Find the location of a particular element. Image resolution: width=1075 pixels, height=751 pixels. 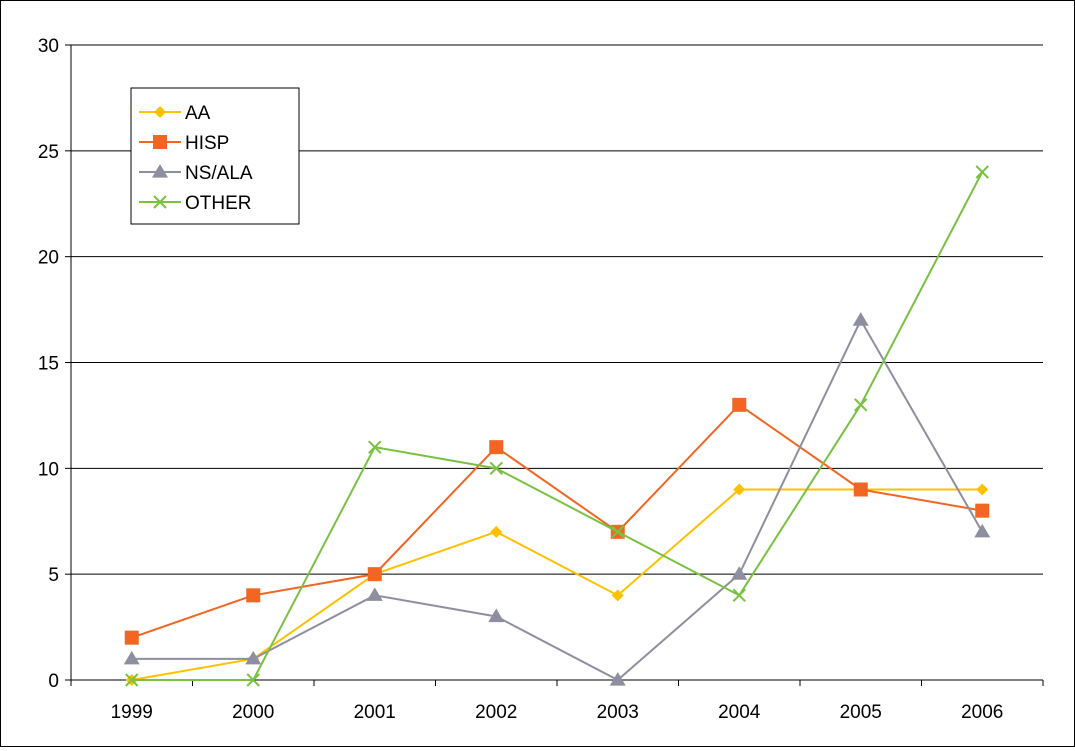

legend-entry-aa: AA is located at coordinates (175, 113).